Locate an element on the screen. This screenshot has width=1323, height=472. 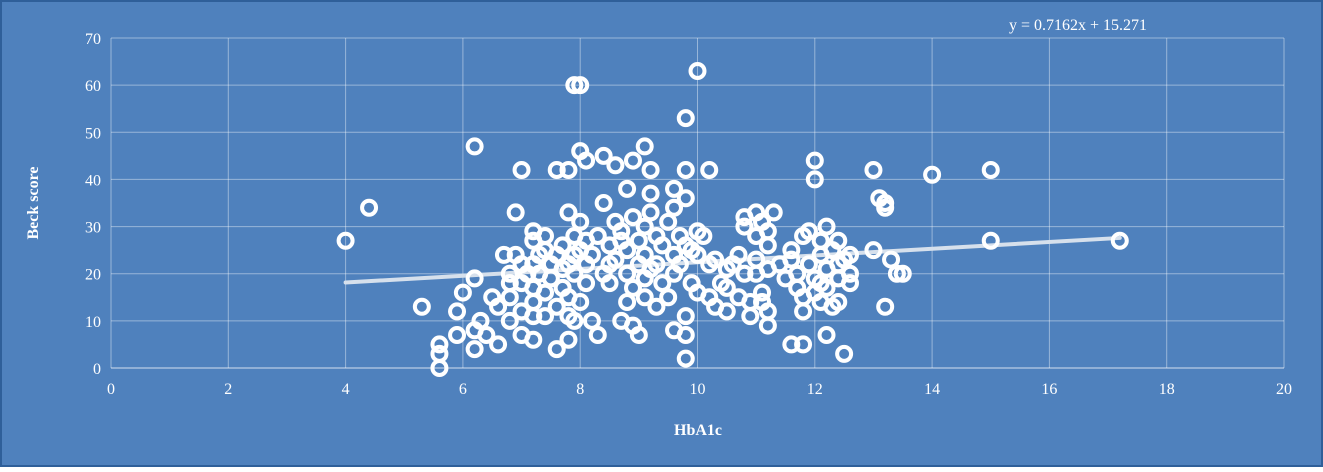
x-tick-label: 18 is located at coordinates (1167, 389).